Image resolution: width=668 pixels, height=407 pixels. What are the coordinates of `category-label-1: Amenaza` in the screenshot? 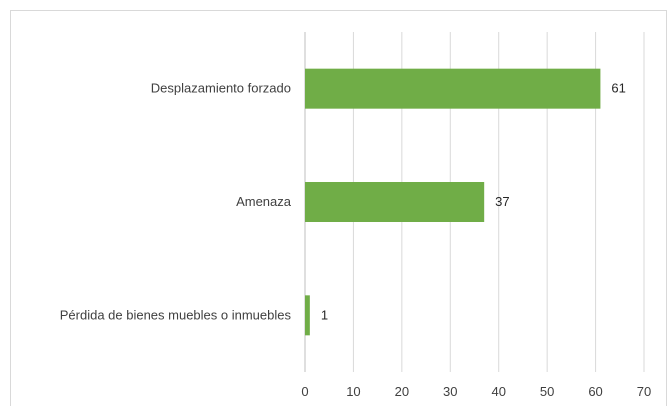 It's located at (264, 201).